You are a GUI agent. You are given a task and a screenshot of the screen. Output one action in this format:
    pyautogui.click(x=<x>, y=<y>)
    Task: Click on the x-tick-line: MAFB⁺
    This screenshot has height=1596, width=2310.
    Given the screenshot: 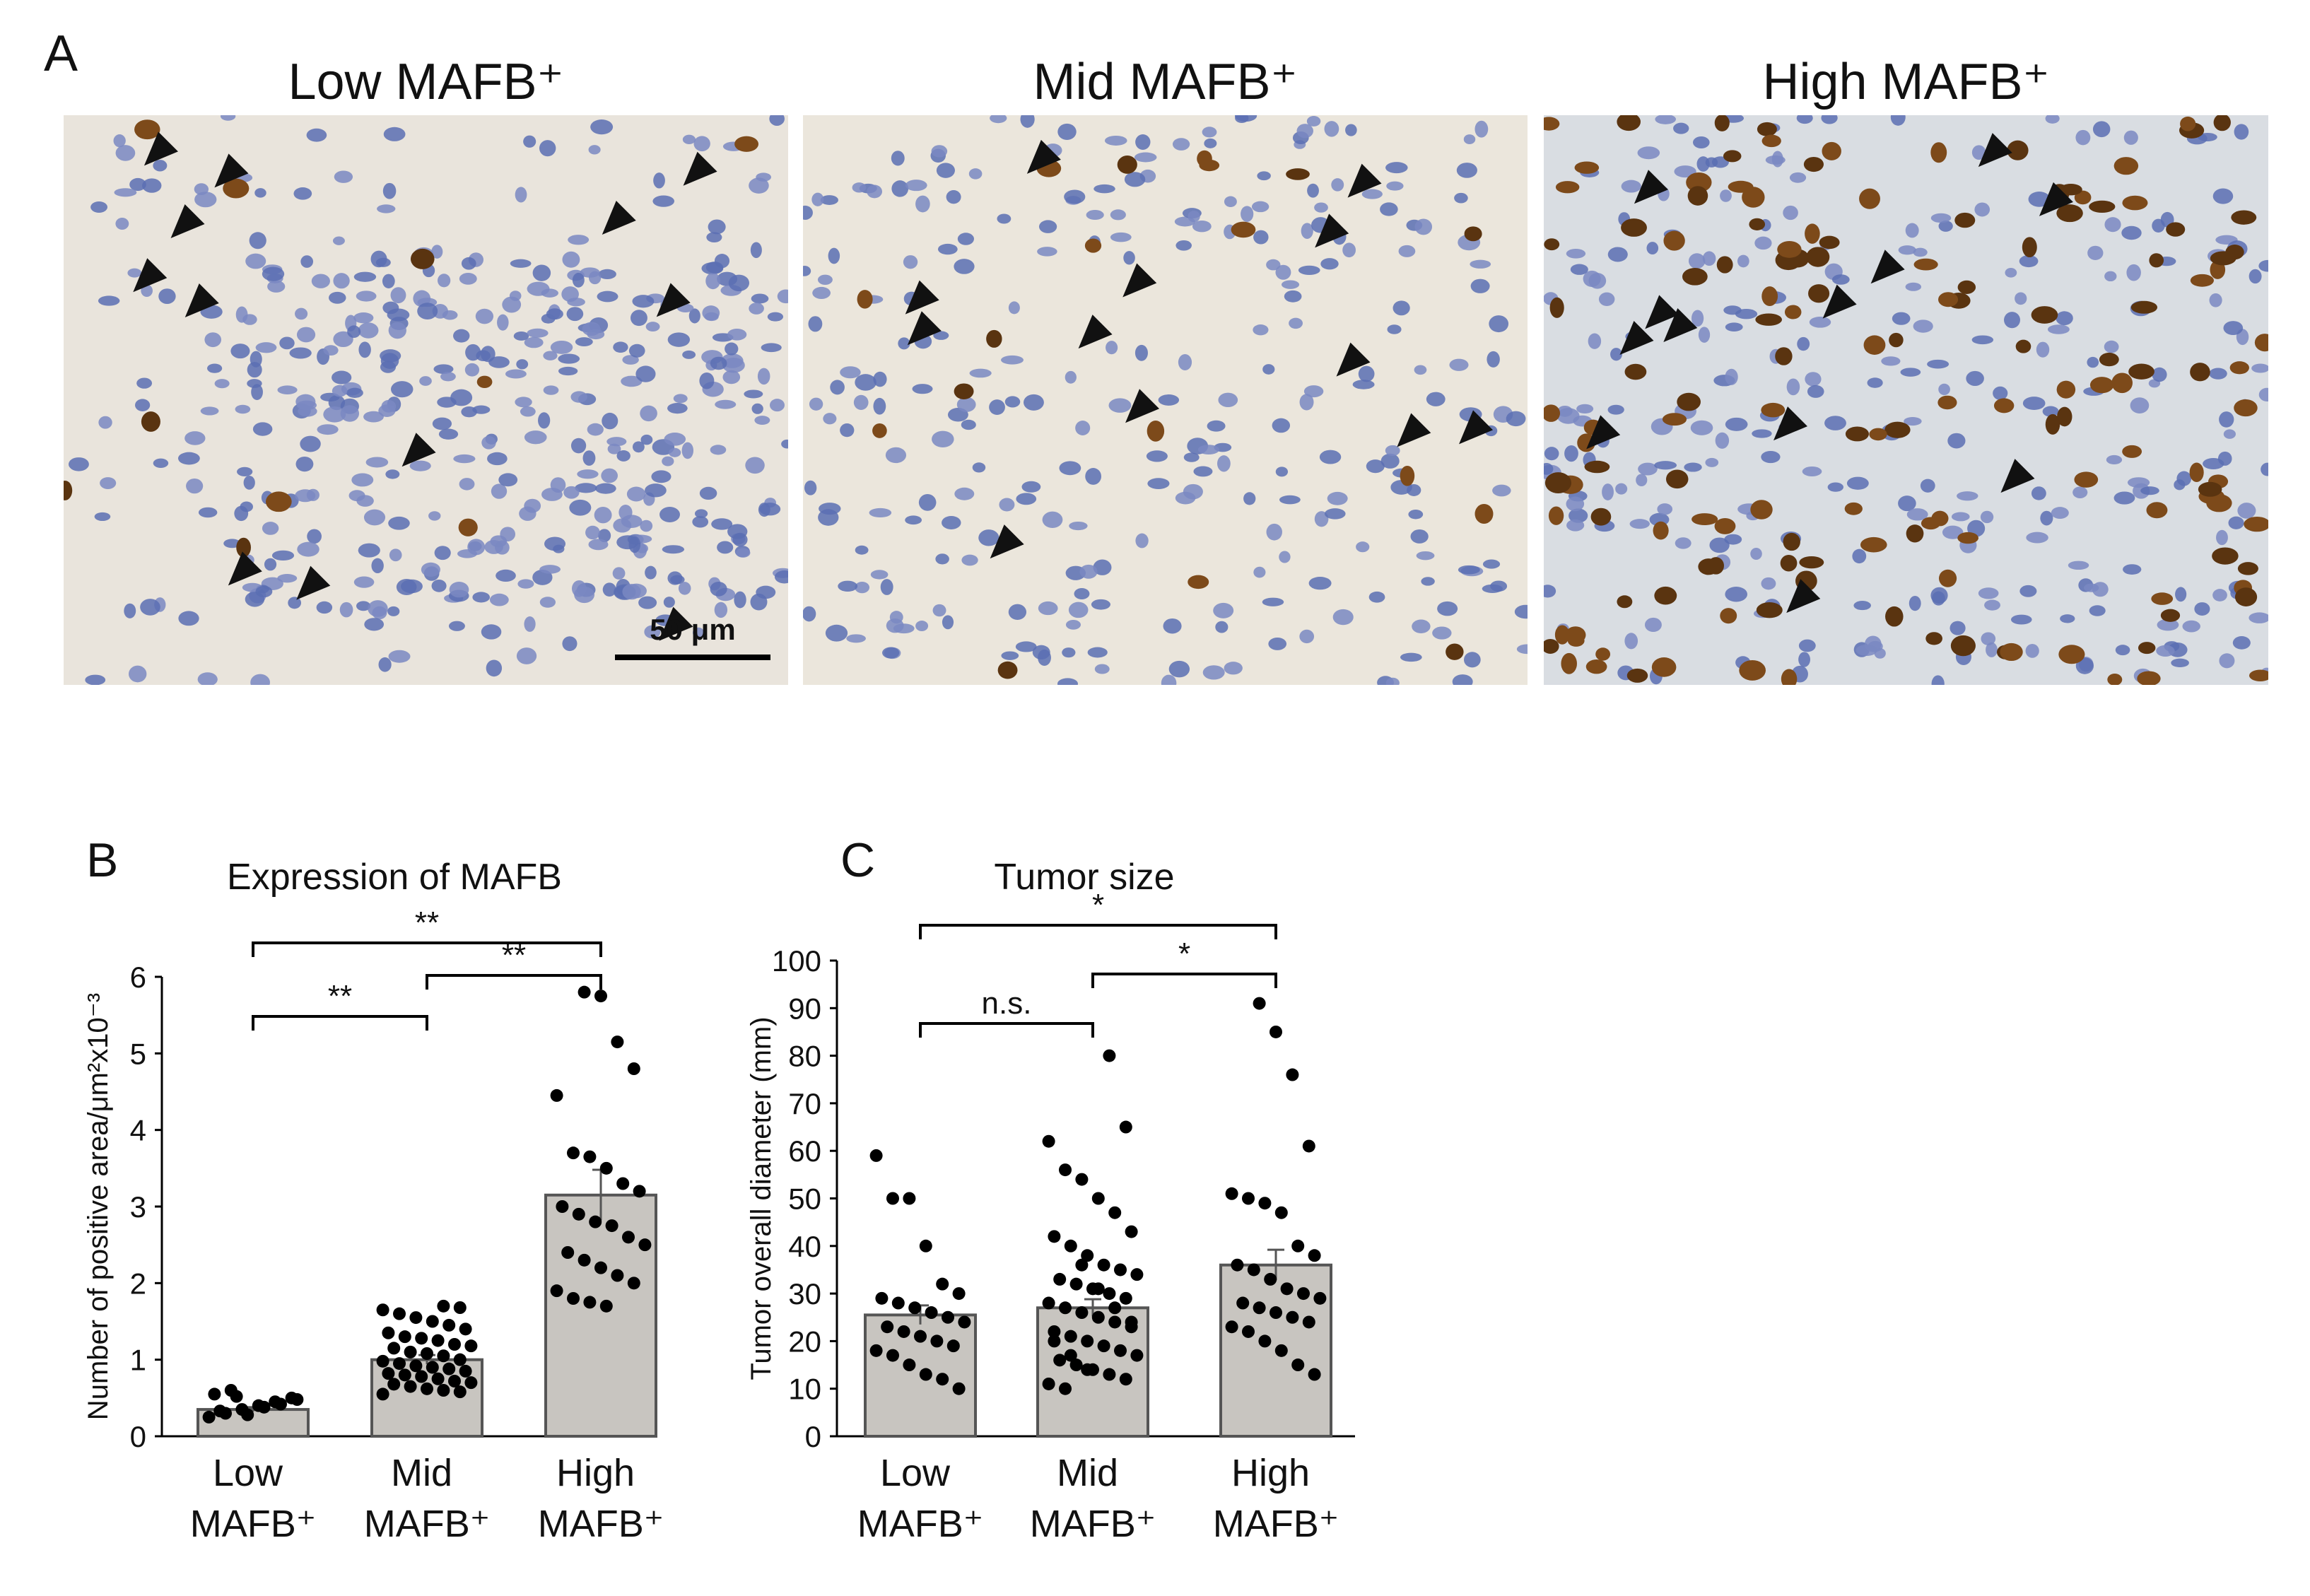 What is the action you would take?
    pyautogui.click(x=1276, y=1524)
    